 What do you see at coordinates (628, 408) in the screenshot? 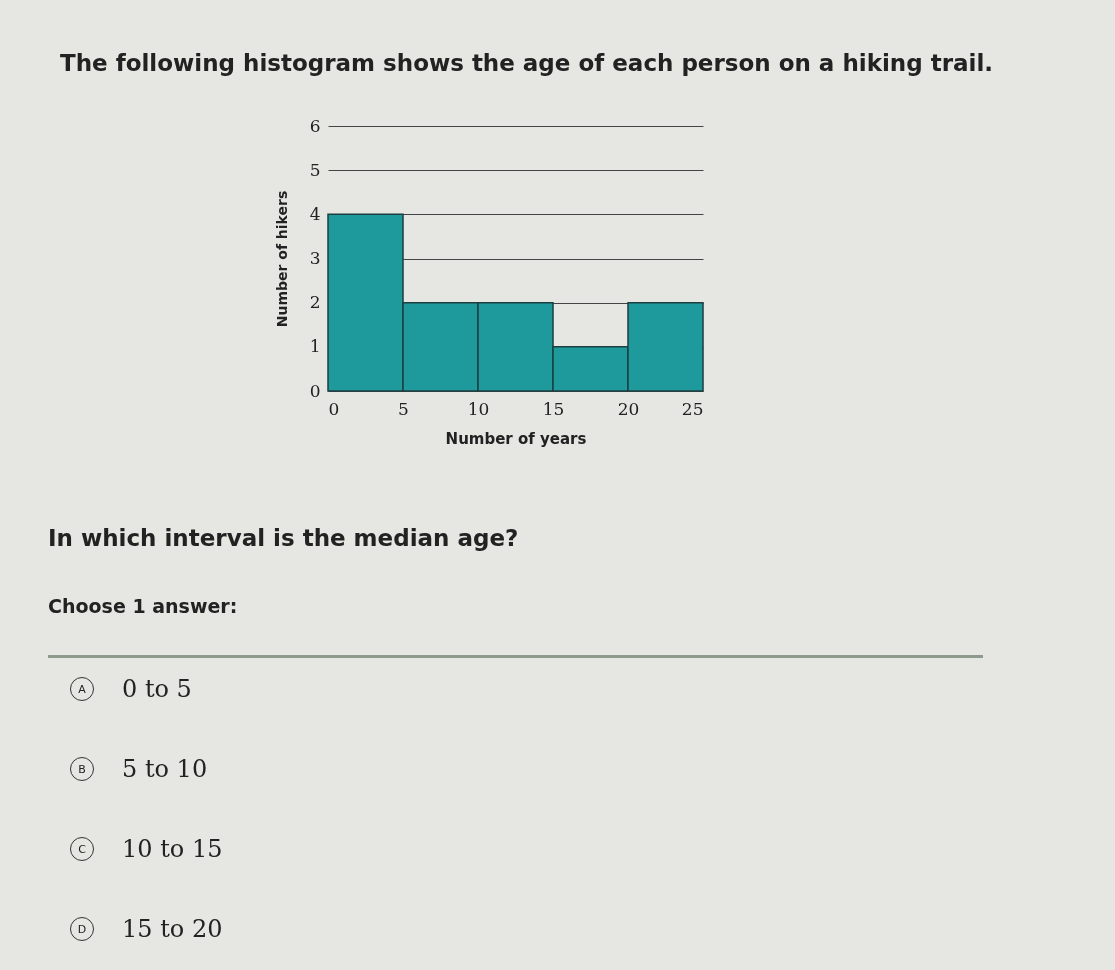
I see `x-tick-label: 20` at bounding box center [628, 408].